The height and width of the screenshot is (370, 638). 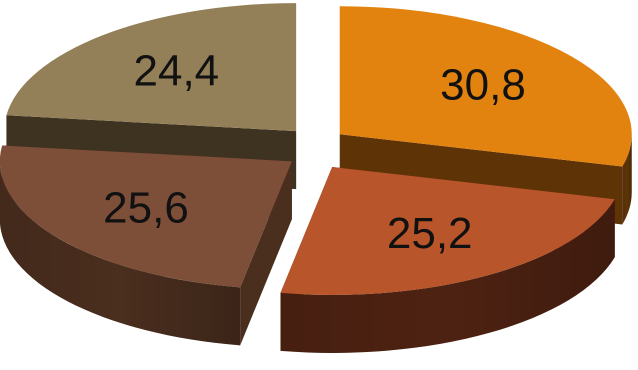 What do you see at coordinates (146, 207) in the screenshot?
I see `slice-3-label: 25,6` at bounding box center [146, 207].